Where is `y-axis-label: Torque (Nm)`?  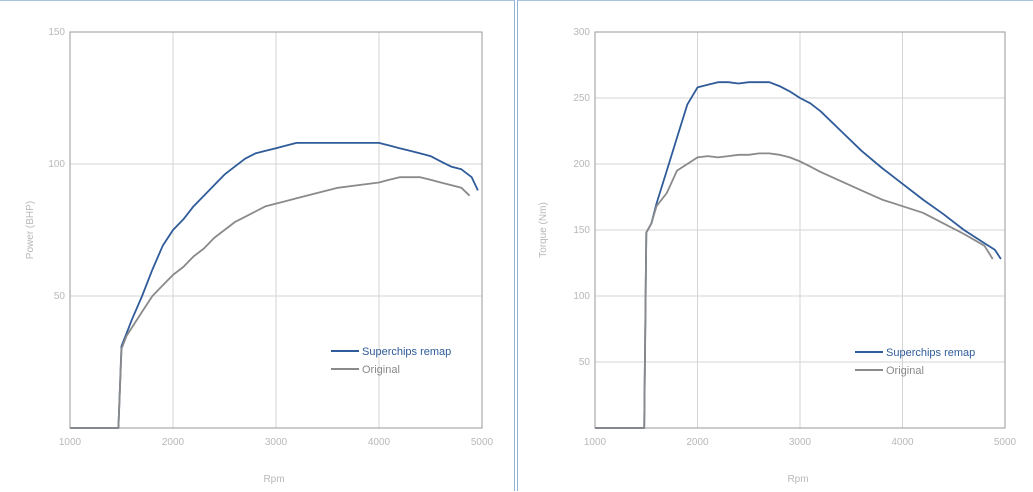 y-axis-label: Torque (Nm) is located at coordinates (543, 230).